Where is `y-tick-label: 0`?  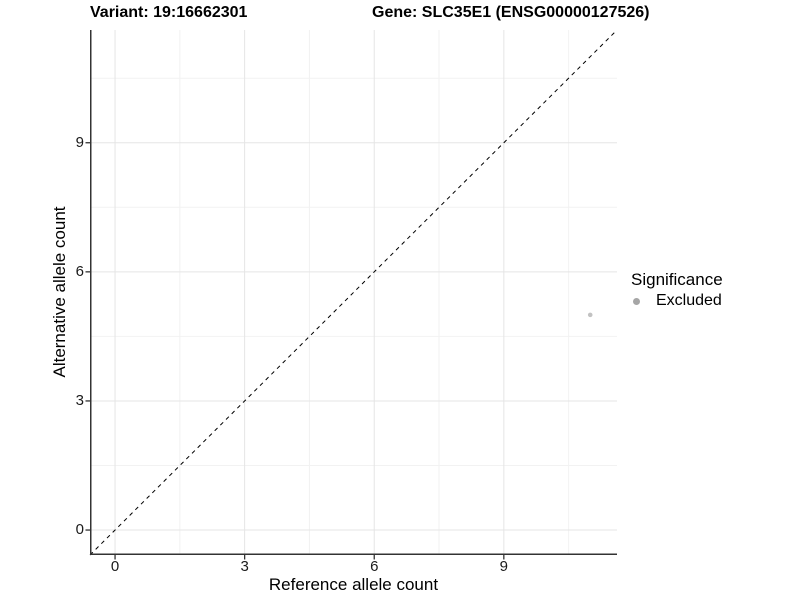 y-tick-label: 0 is located at coordinates (79, 530).